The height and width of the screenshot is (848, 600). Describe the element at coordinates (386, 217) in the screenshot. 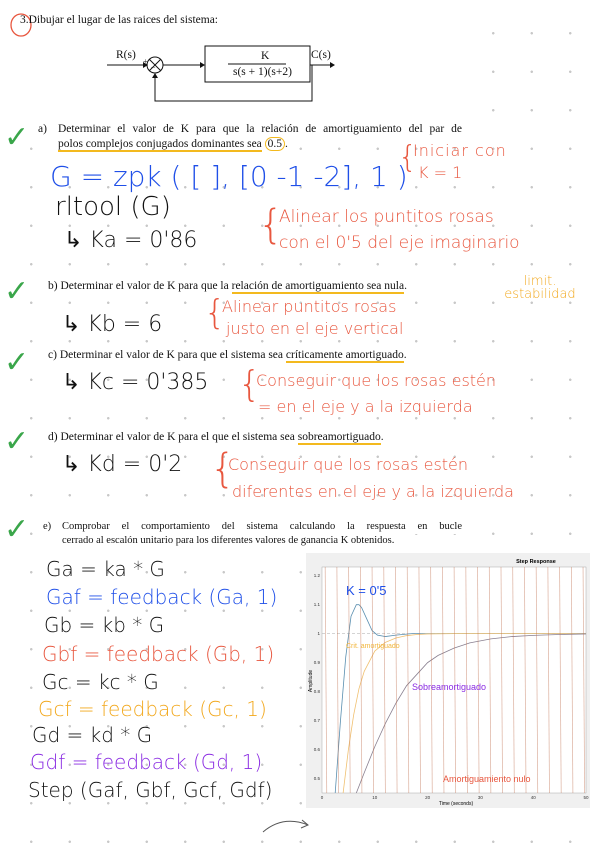

I see `note-align: Alinear los puntitos rosas` at that location.